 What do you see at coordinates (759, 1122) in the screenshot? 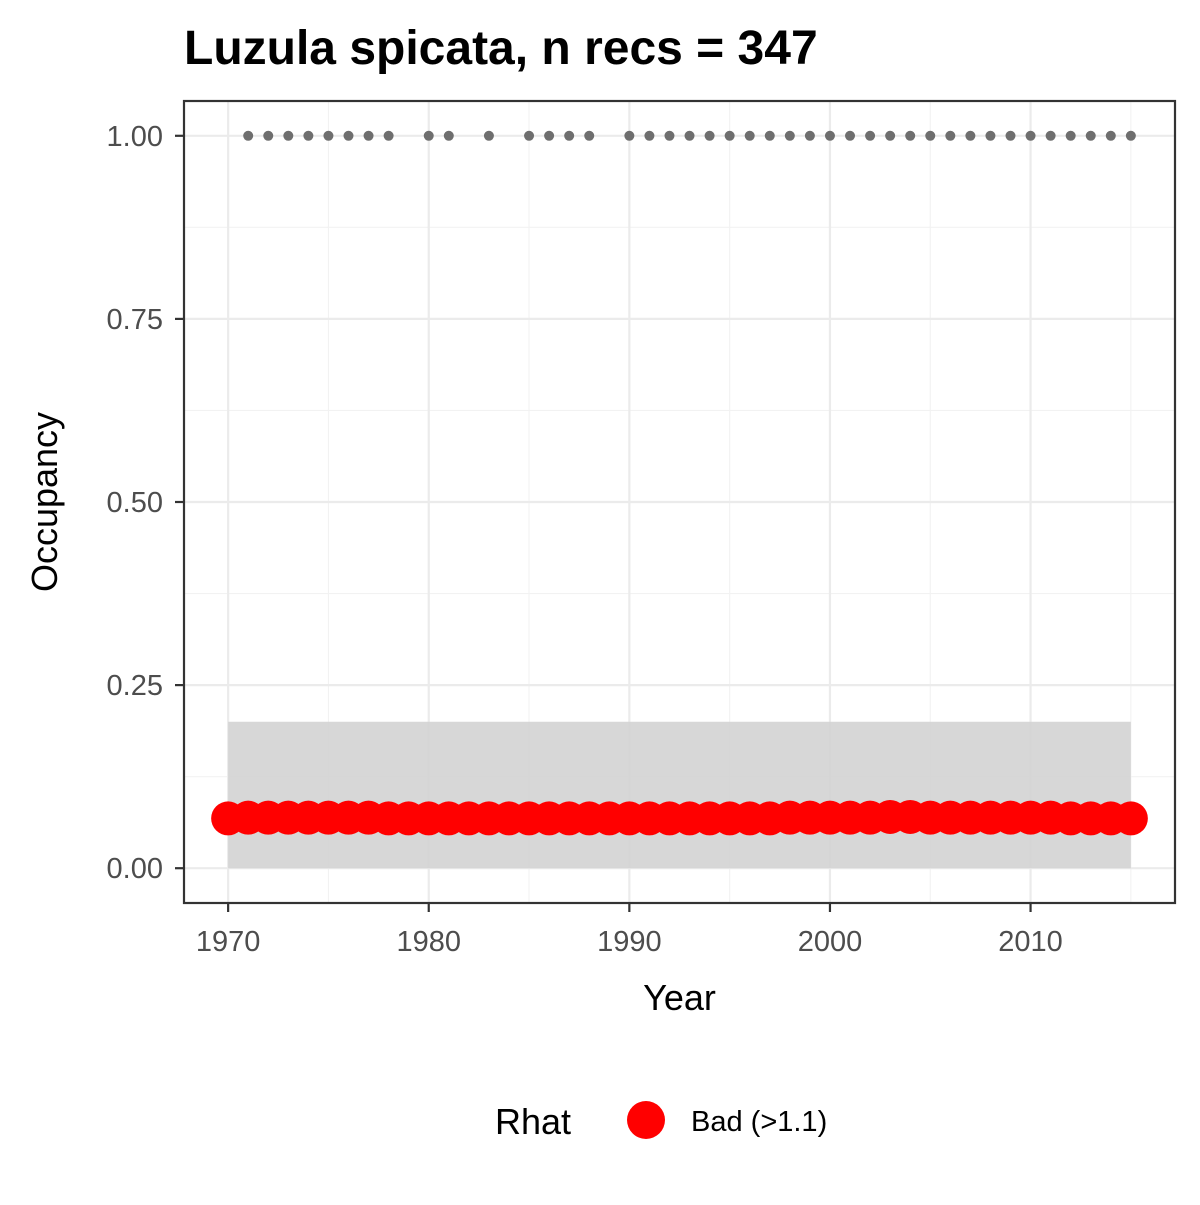
I see `legend-label-bad: Bad (>1.1)` at bounding box center [759, 1122].